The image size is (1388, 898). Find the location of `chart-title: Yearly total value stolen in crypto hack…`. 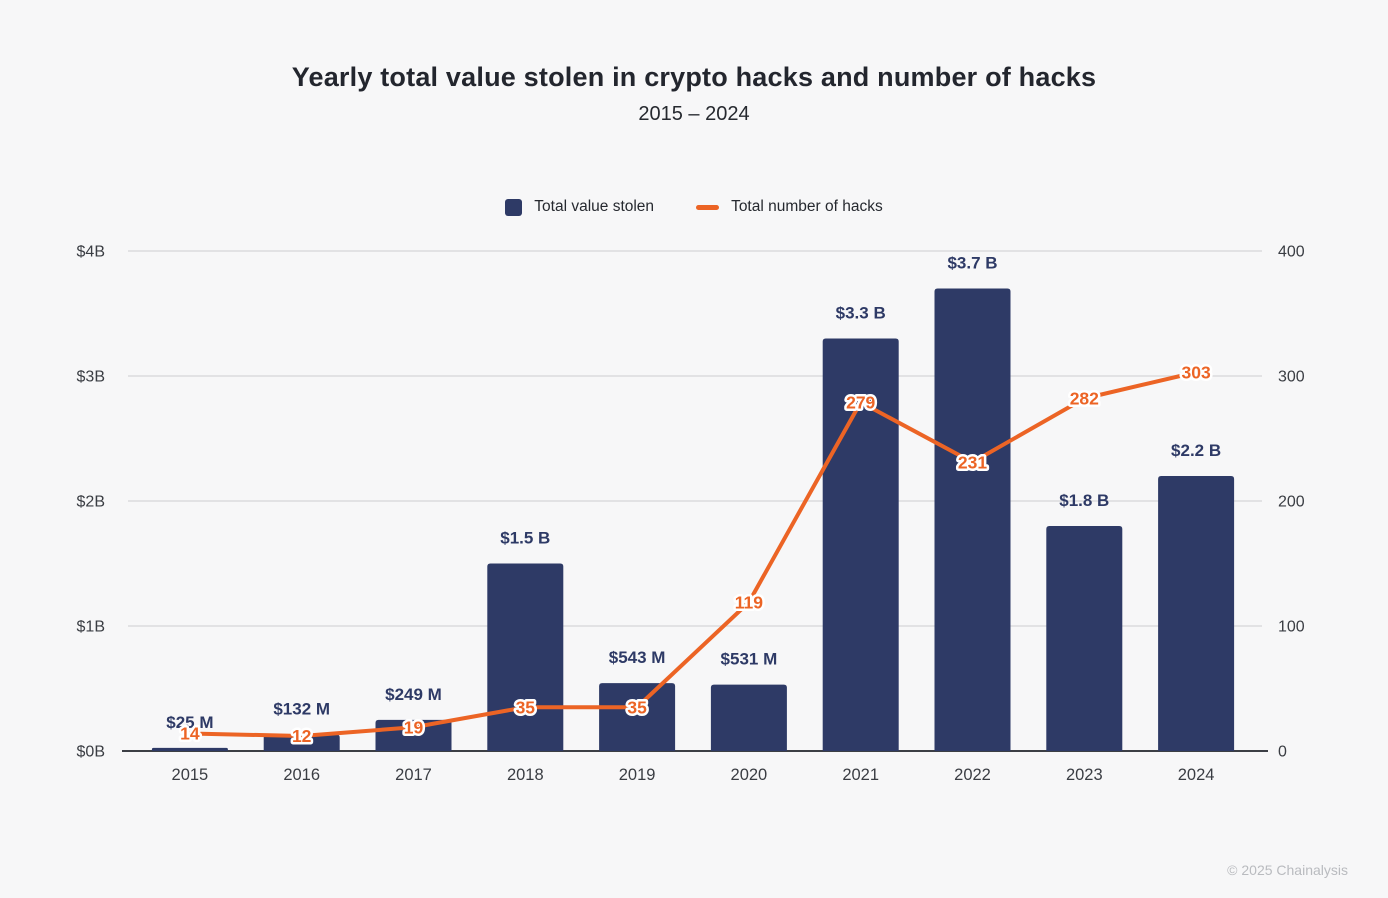

chart-title: Yearly total value stolen in crypto hack… is located at coordinates (694, 77).